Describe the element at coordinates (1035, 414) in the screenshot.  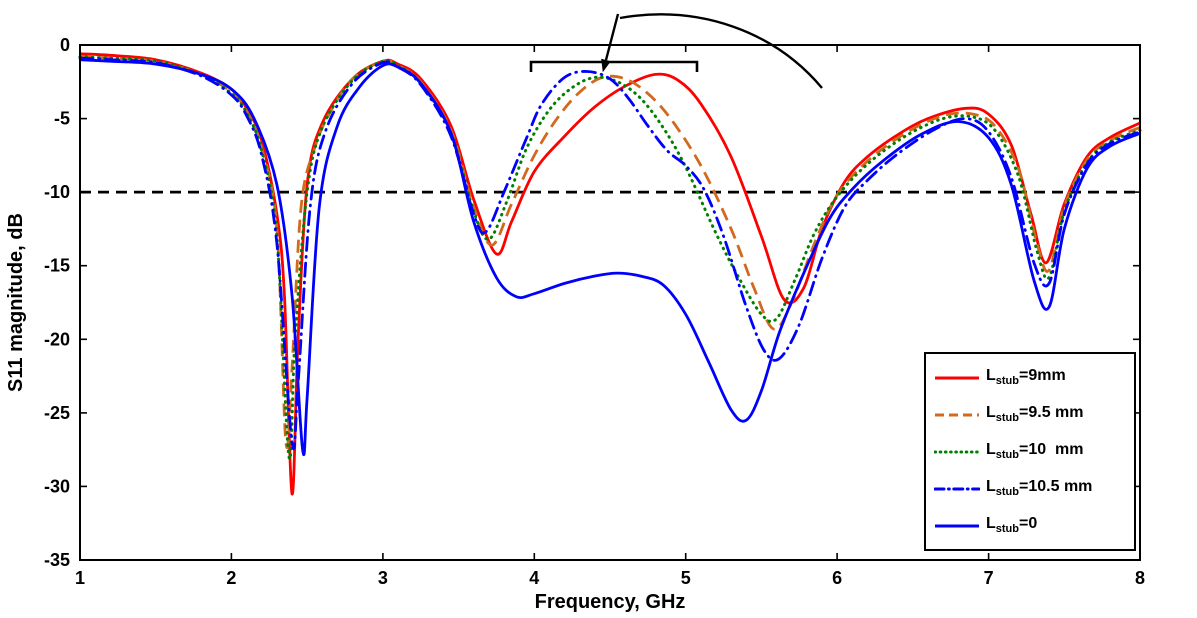
I see `legend-label: Lstub=9.5 mm` at that location.